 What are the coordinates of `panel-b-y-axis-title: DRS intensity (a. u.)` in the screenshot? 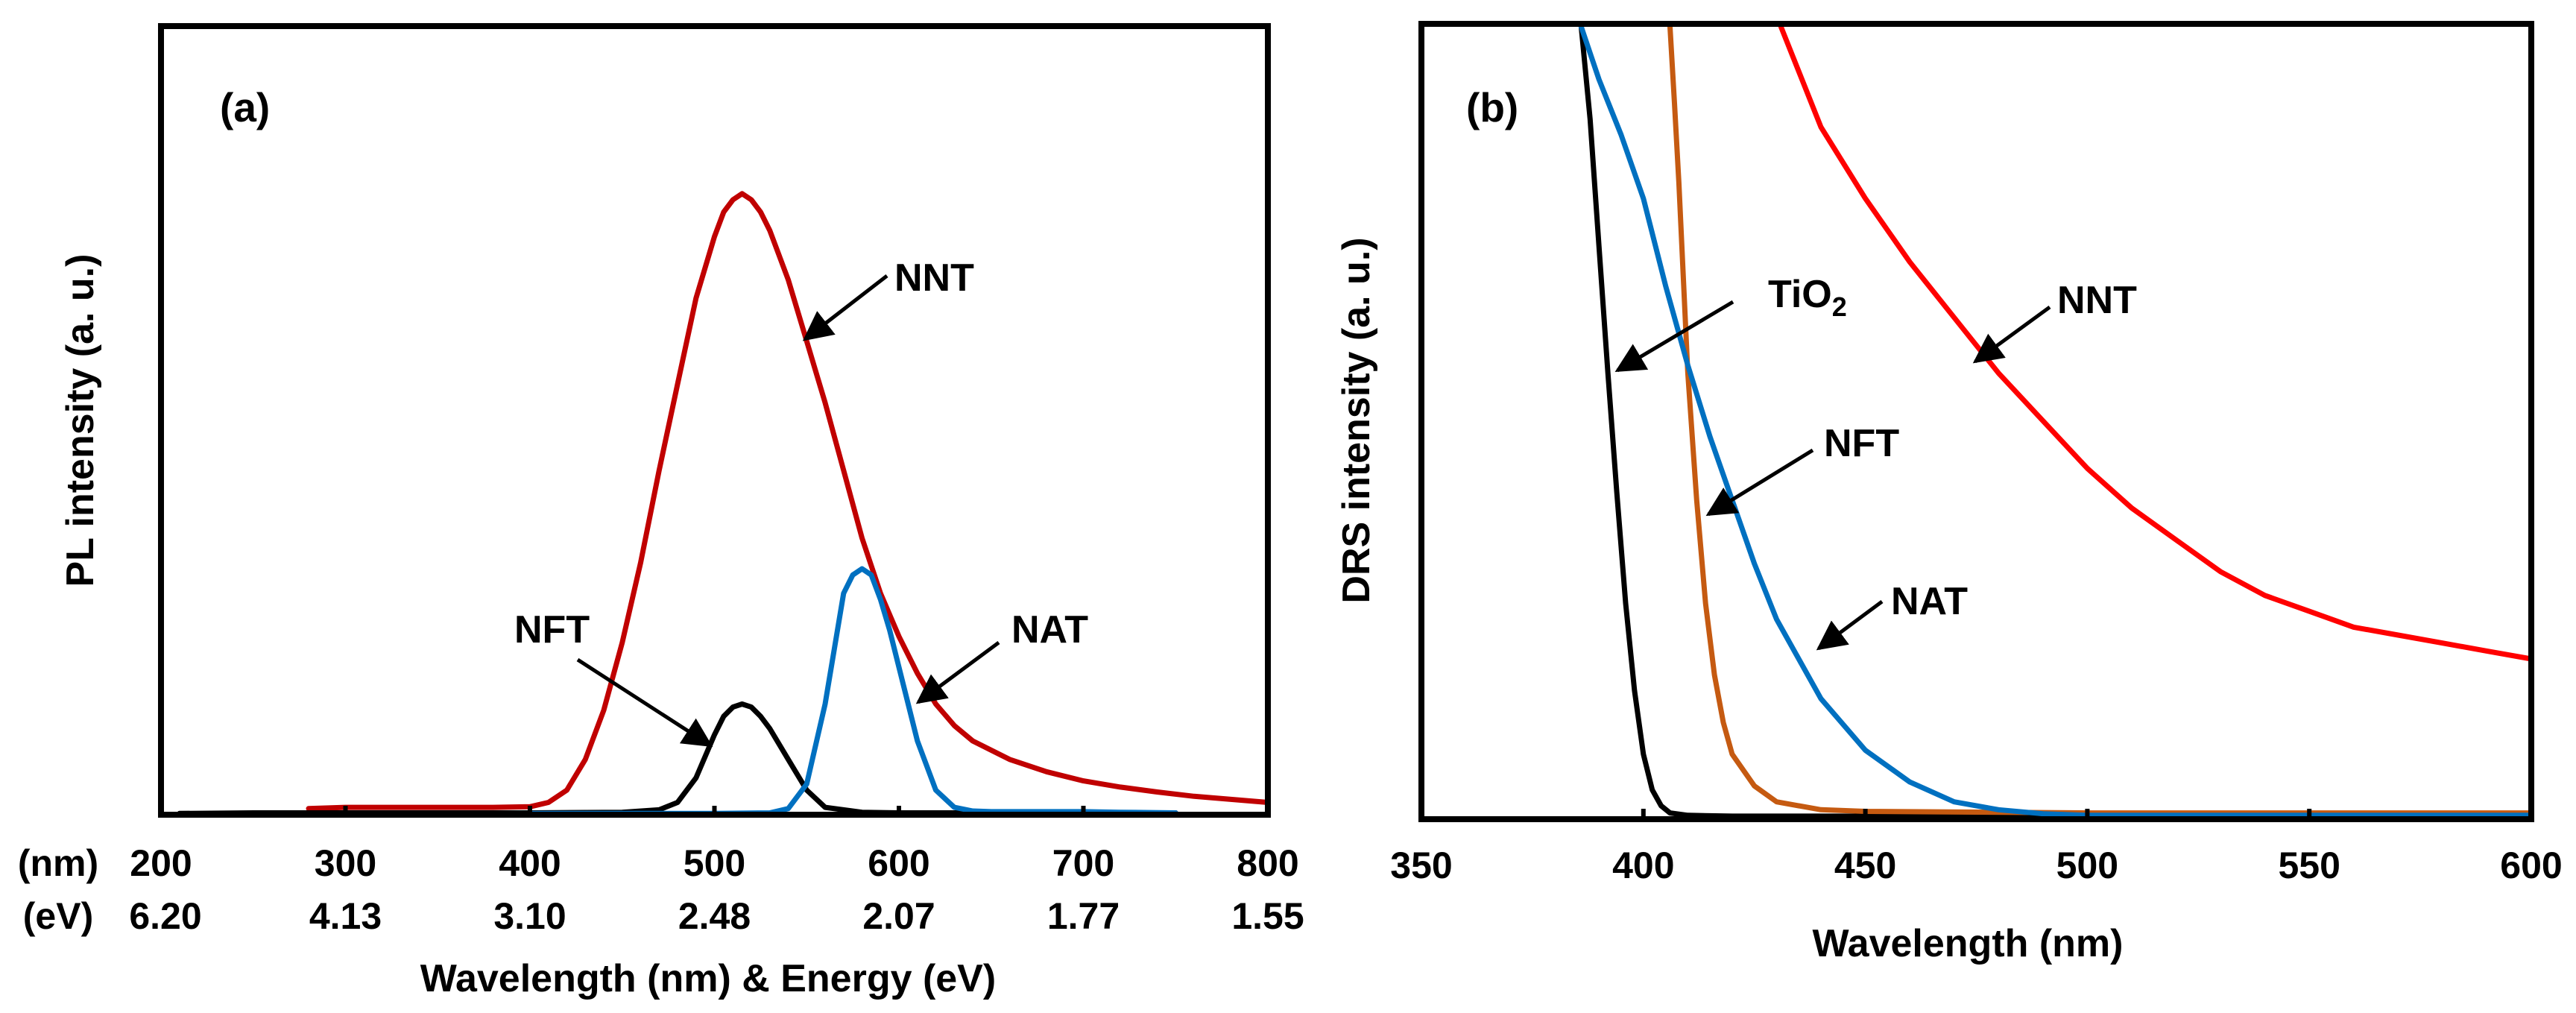 It's located at (1356, 420).